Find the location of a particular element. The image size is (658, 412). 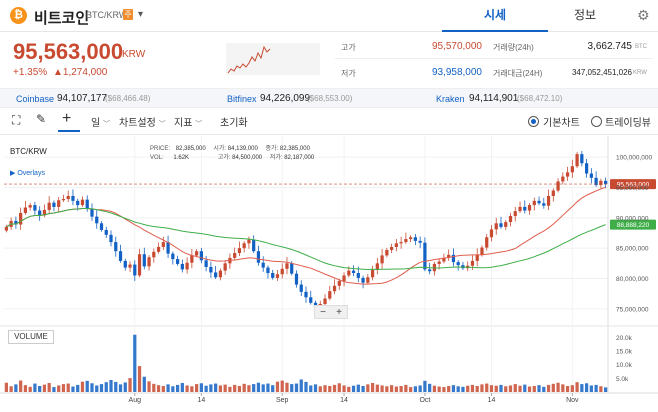

coin-name: 비트코인 is located at coordinates (62, 18).